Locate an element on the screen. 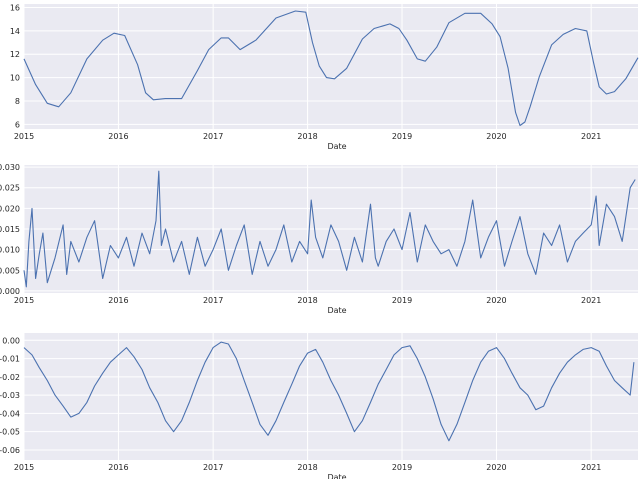  y-tick-label: -0.01 is located at coordinates (10, 359).